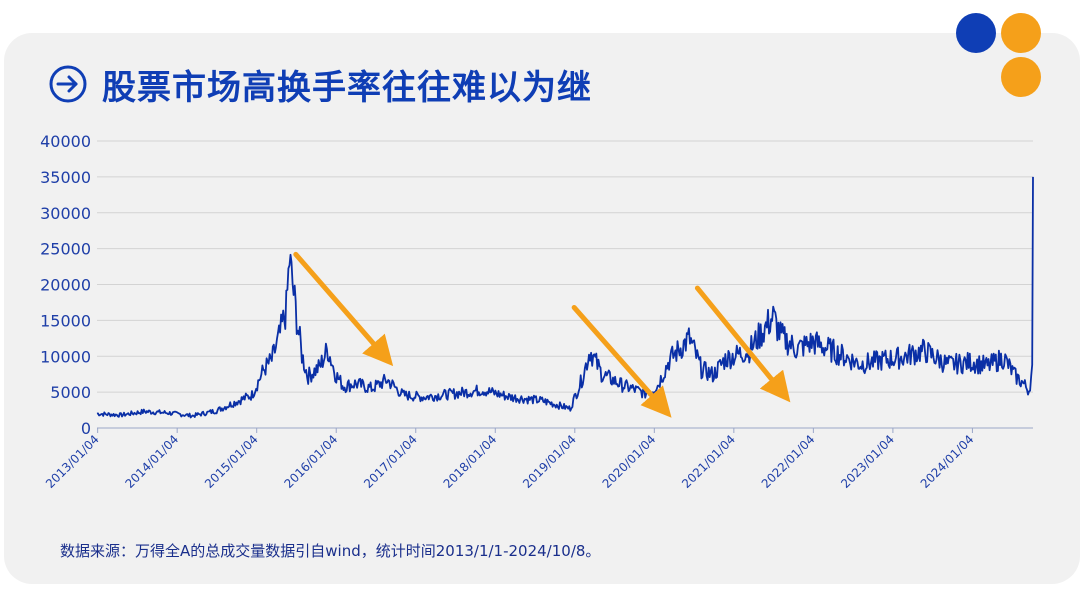 The width and height of the screenshot is (1080, 614). I want to click on dot-orange-top, so click(1021, 33).